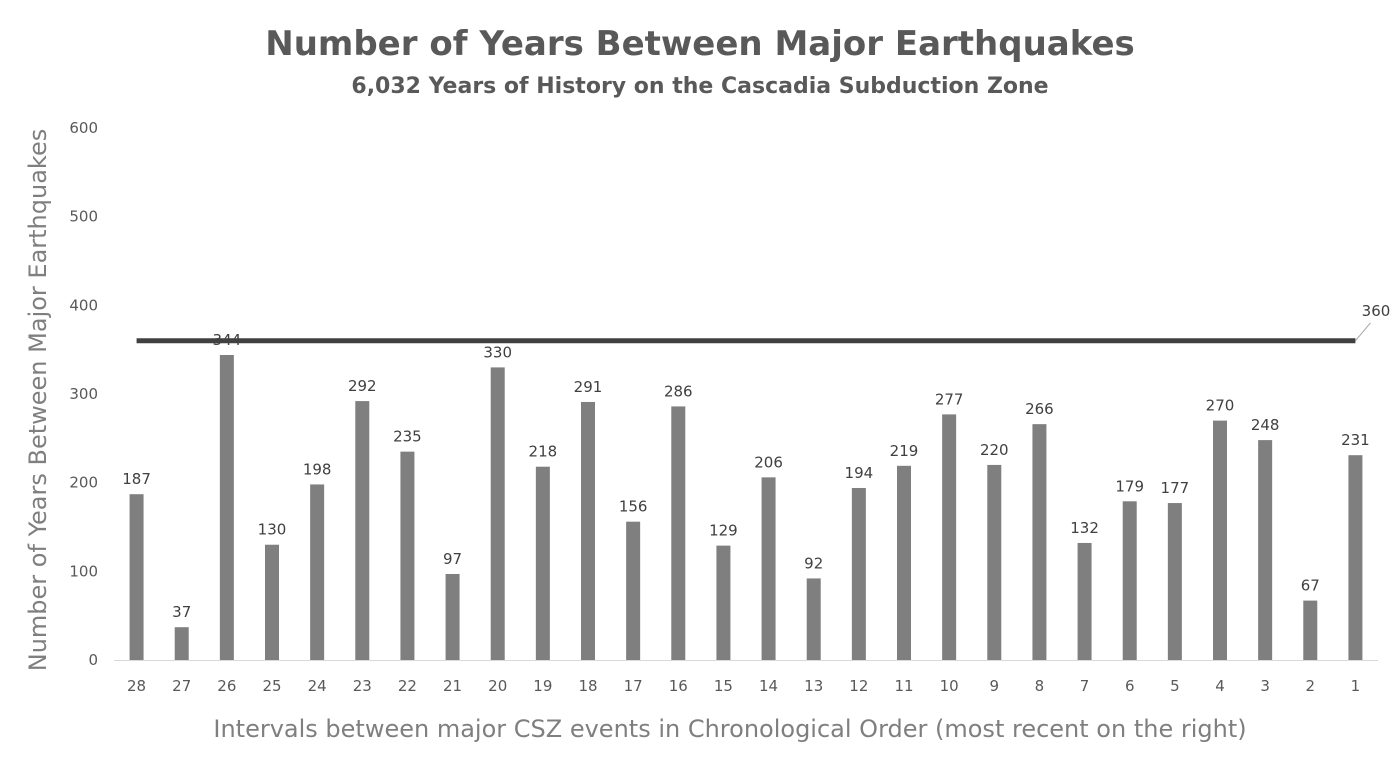 The height and width of the screenshot is (763, 1400). I want to click on x-tick-label: 1, so click(1356, 686).